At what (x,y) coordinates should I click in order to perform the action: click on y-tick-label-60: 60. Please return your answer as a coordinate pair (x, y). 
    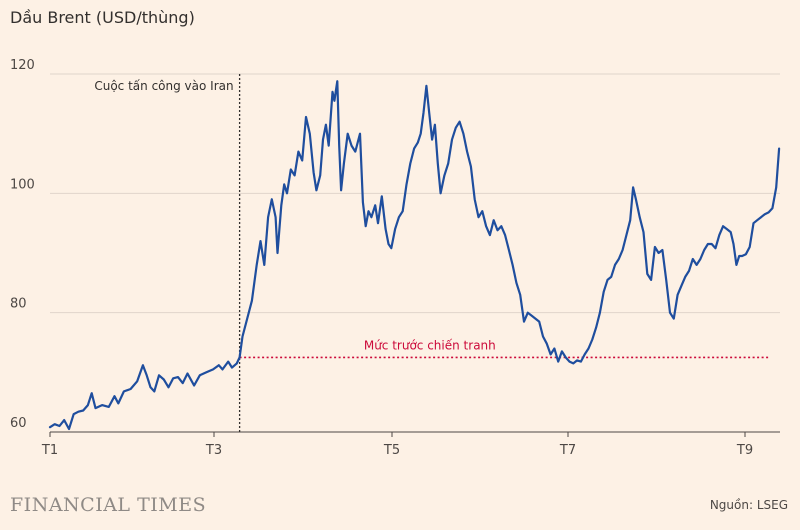
    Looking at the image, I should click on (18, 423).